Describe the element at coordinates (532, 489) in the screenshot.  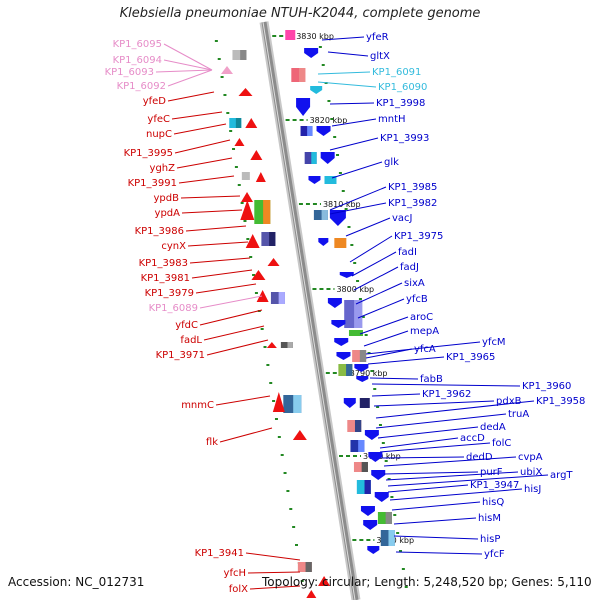
I see `gene-label-right: hisJ` at that location.